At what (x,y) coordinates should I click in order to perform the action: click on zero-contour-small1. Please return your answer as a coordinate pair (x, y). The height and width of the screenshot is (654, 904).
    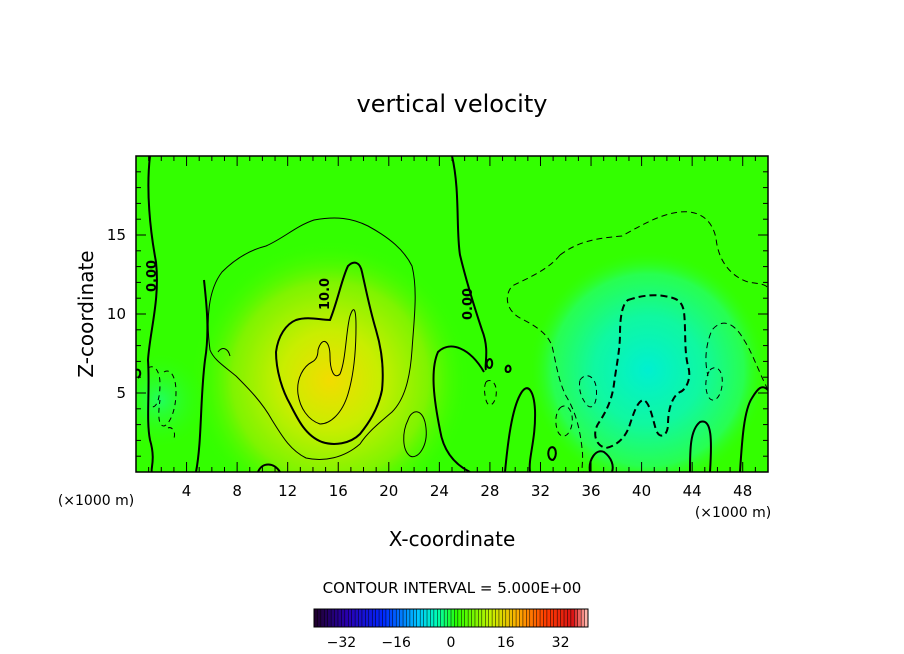
    Looking at the image, I should click on (498, 366).